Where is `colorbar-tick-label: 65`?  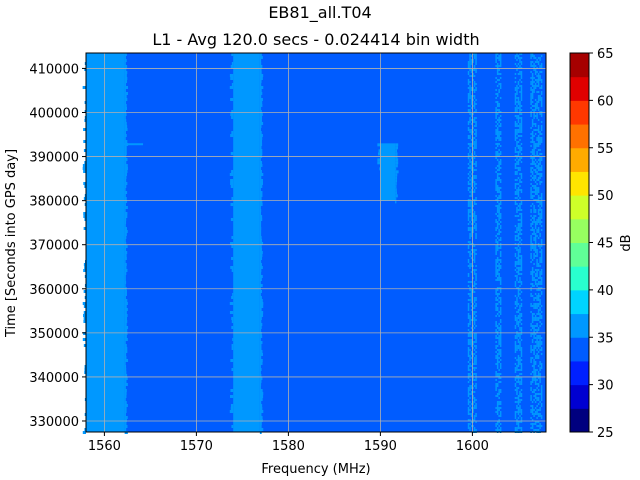 colorbar-tick-label: 65 is located at coordinates (605, 54).